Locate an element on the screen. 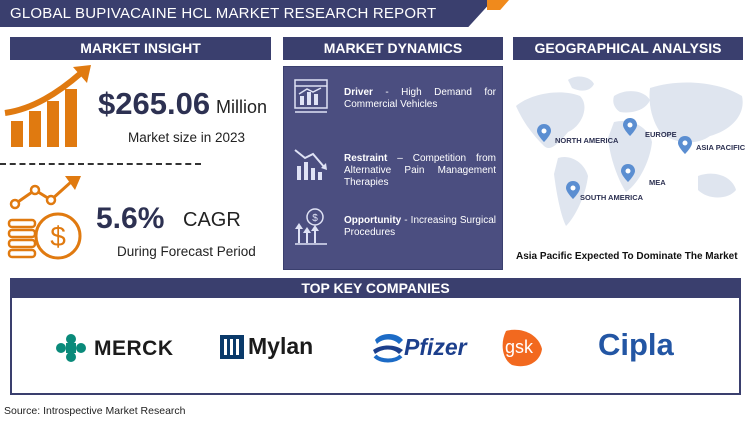 This screenshot has width=750, height=422. section-heading-geographical-analysis: GEOGRAPHICAL ANALYSIS is located at coordinates (628, 48).